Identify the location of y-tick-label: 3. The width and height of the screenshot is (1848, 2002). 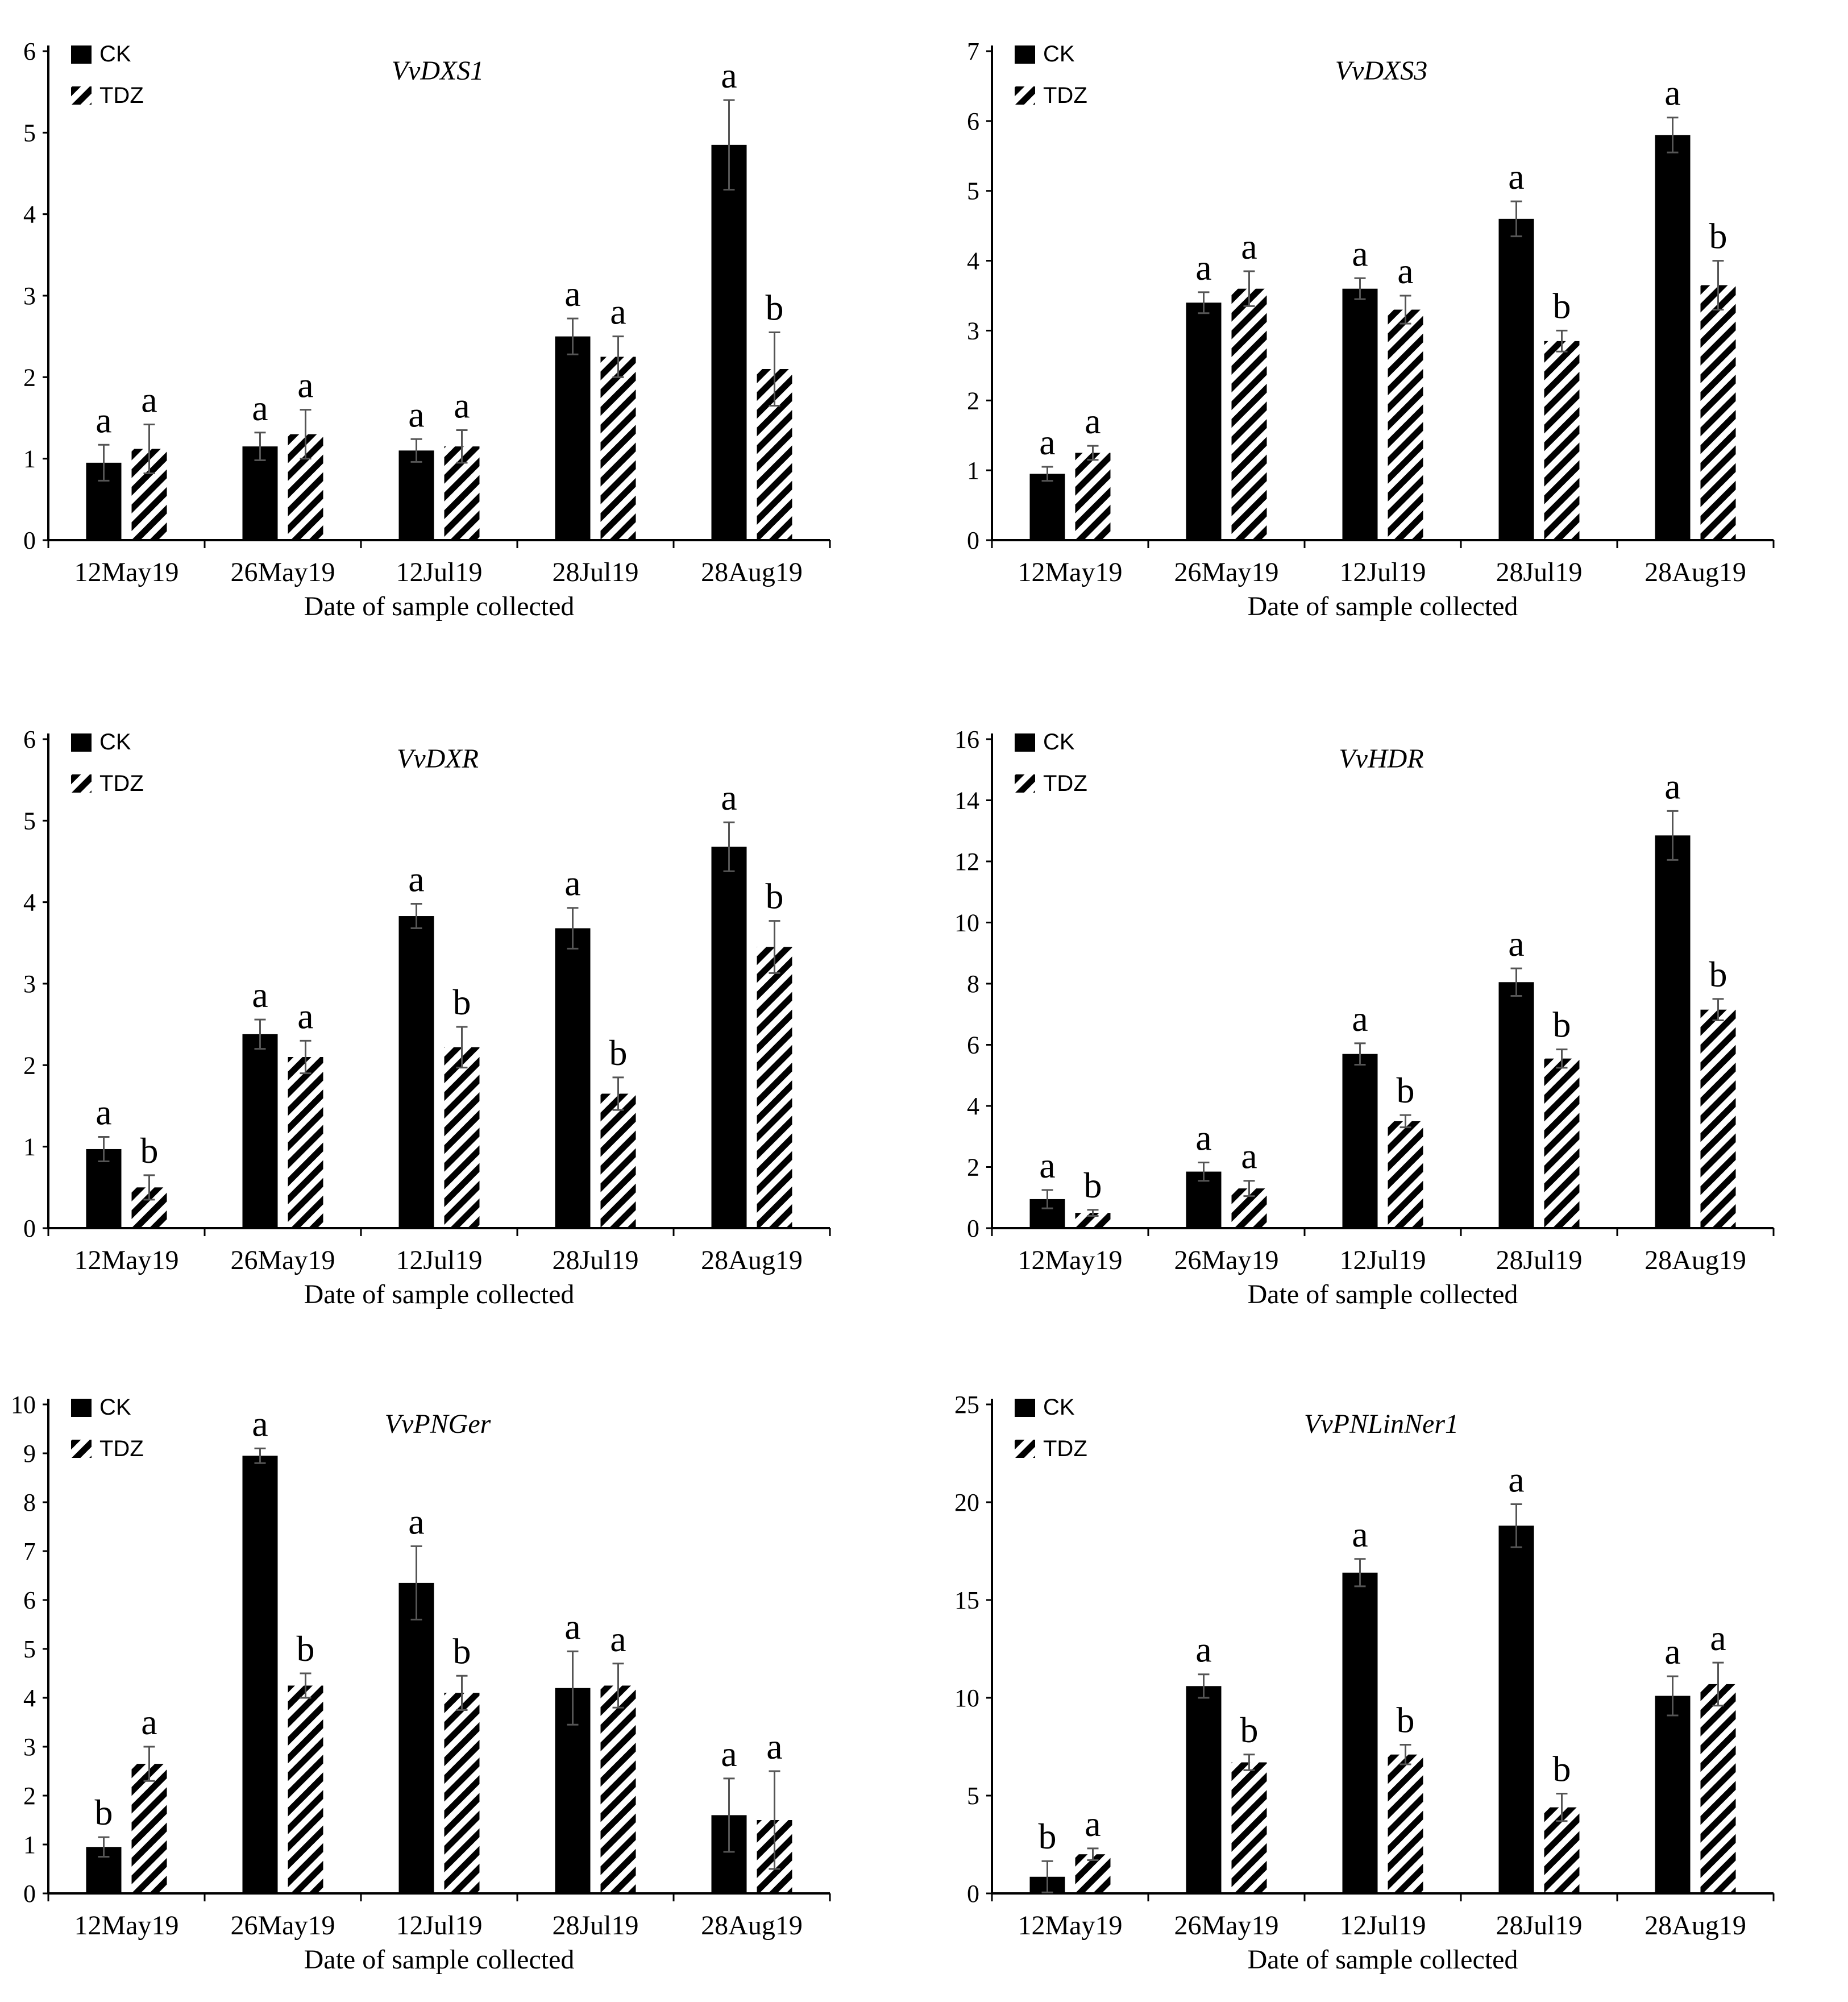
(973, 331).